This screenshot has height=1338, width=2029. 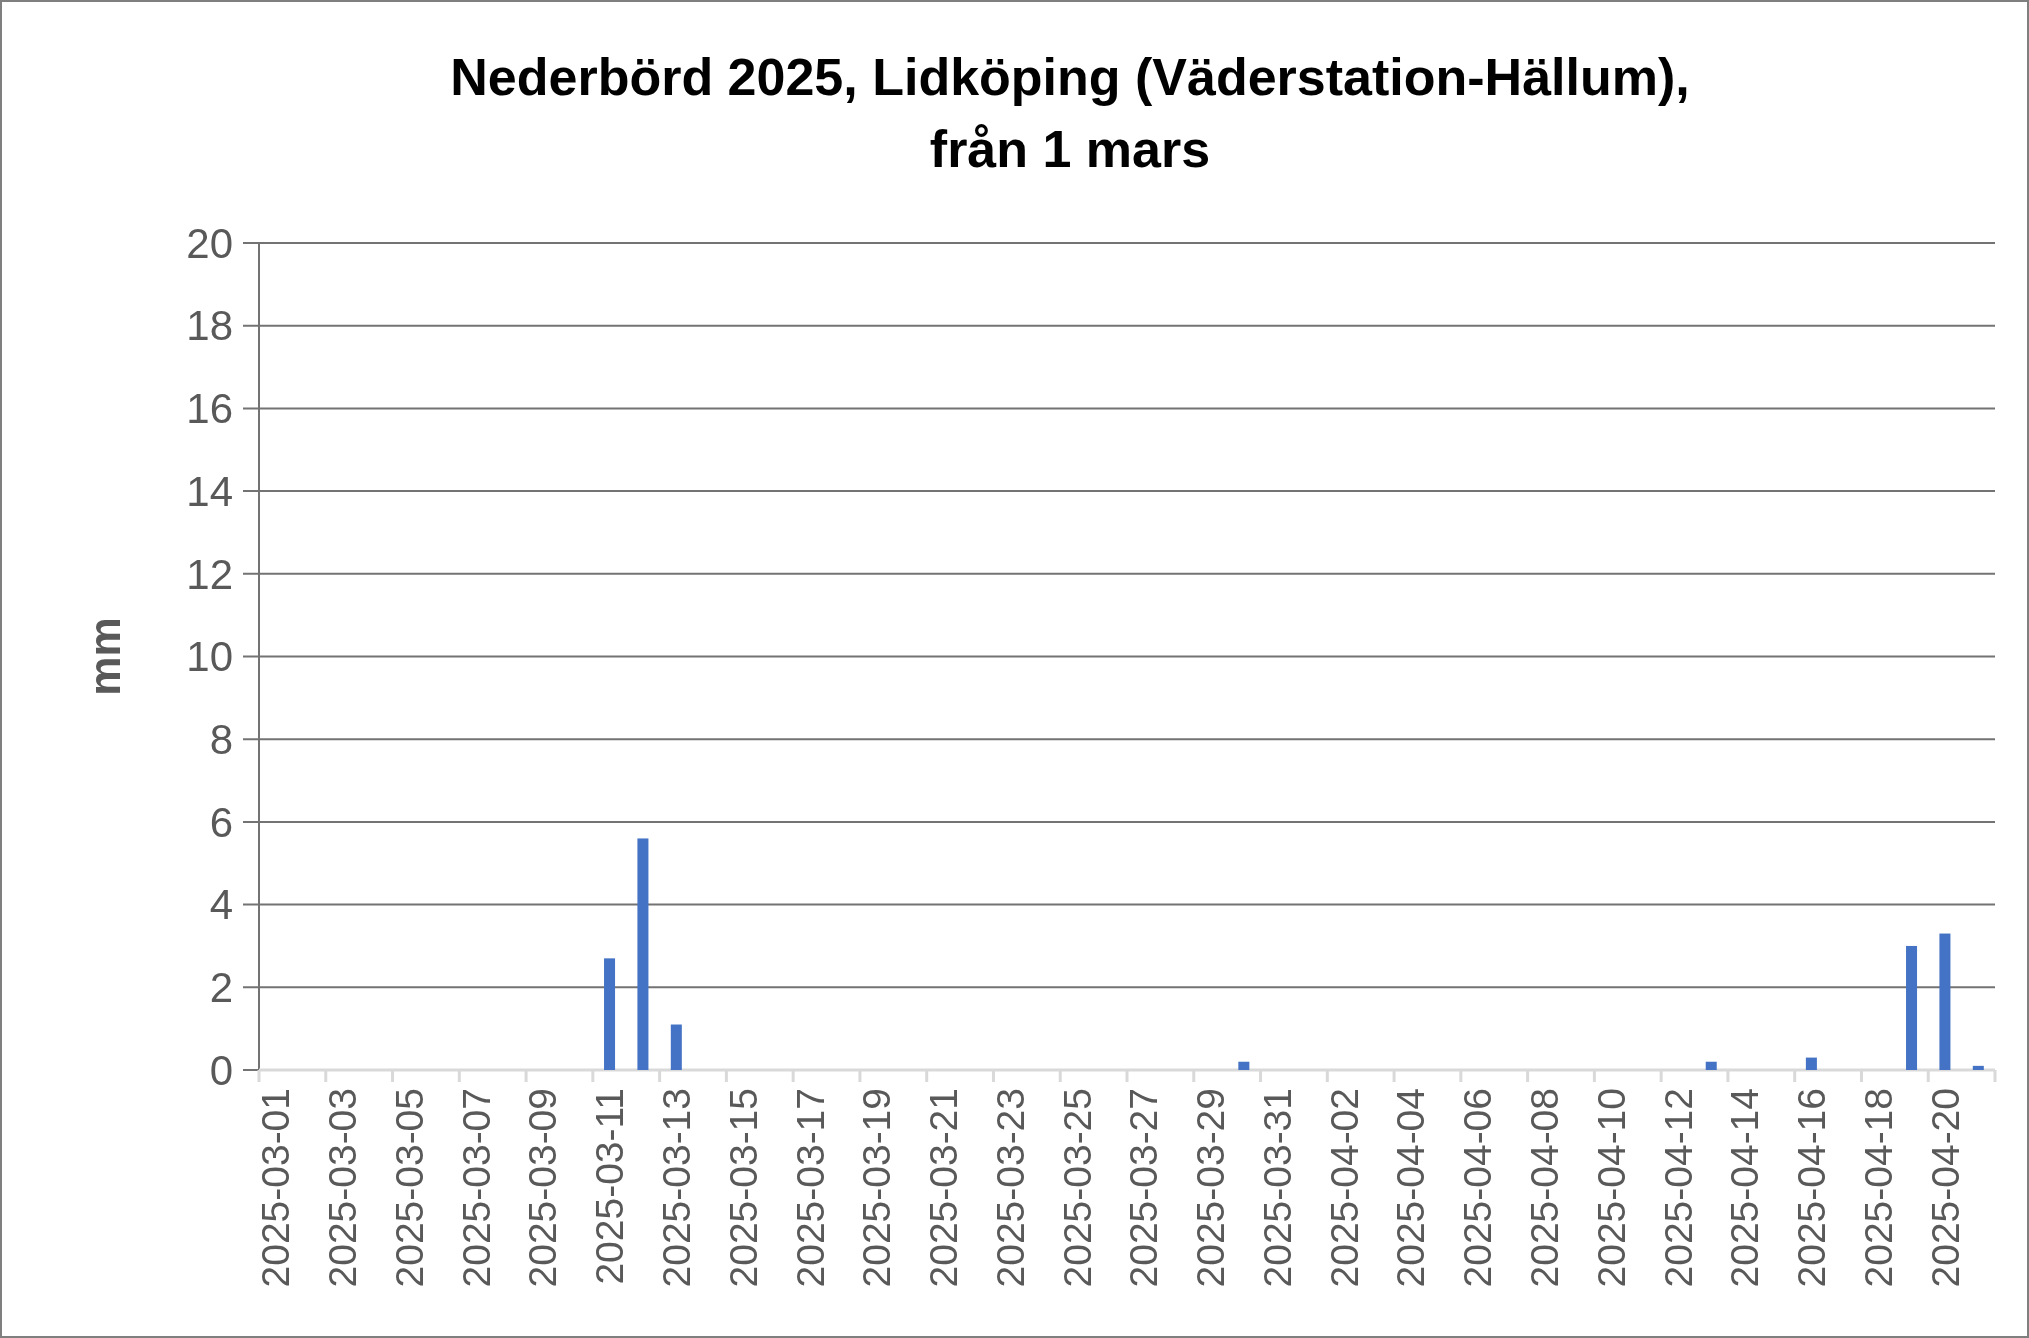 I want to click on x-tick-label: 2025-04-10, so click(x=1611, y=1188).